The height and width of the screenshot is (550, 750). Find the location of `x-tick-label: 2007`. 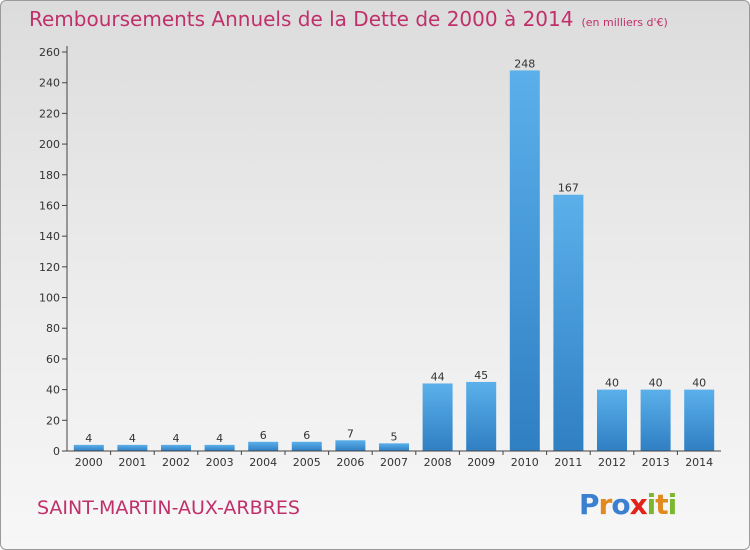

x-tick-label: 2007 is located at coordinates (394, 462).